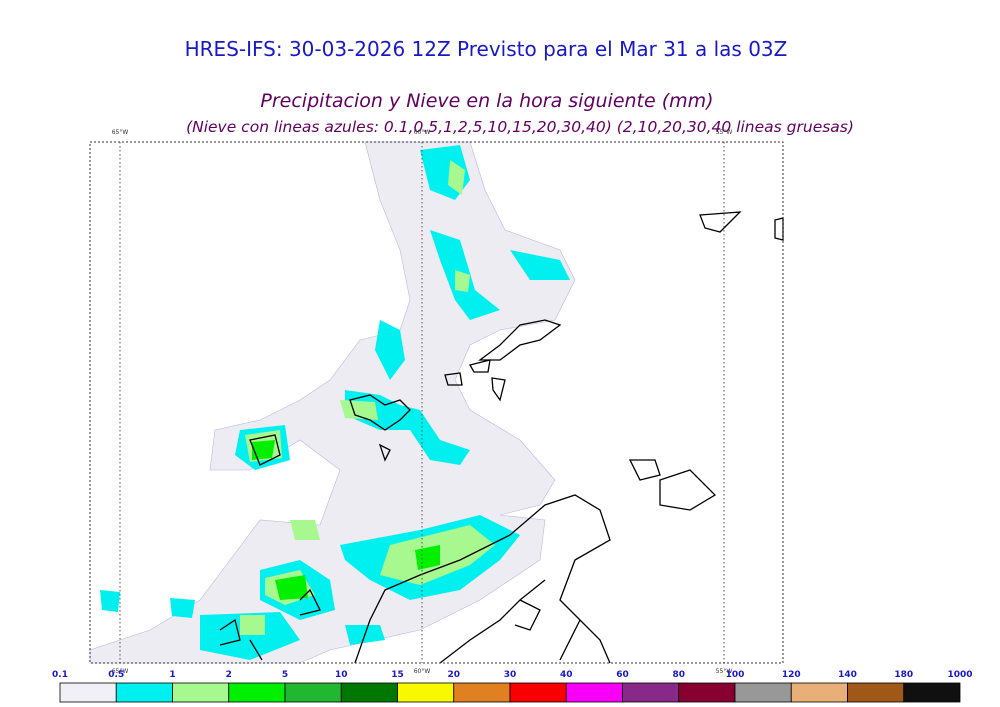  What do you see at coordinates (847, 675) in the screenshot?
I see `colorbar-label: 140` at bounding box center [847, 675].